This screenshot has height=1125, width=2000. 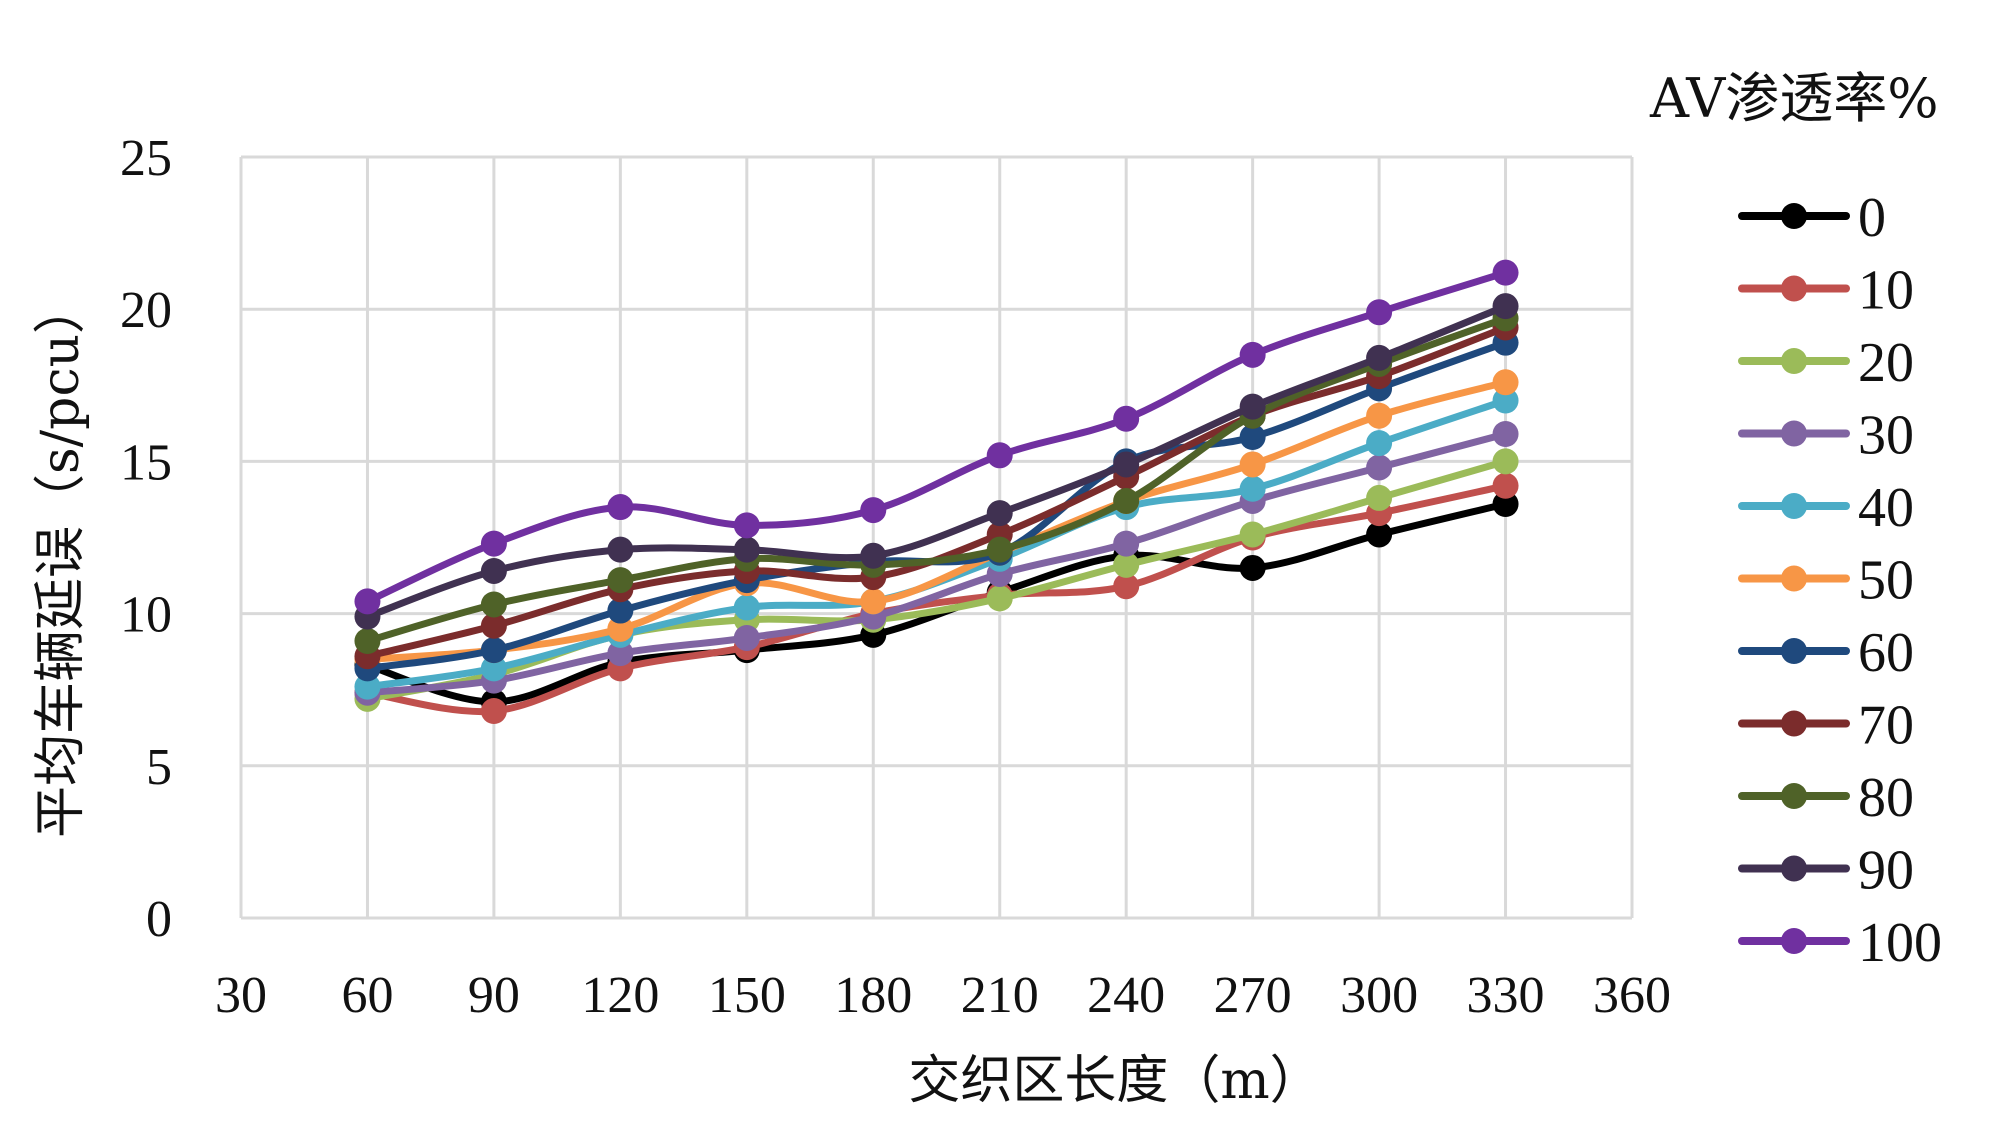 I want to click on legend-item-20: 20, so click(x=1826, y=363).